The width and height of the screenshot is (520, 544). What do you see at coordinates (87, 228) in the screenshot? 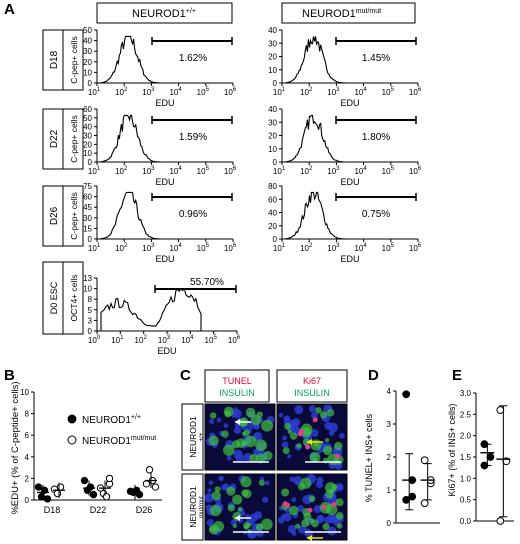
I see `hist-d26-wt-ytick-label: 15` at bounding box center [87, 228].